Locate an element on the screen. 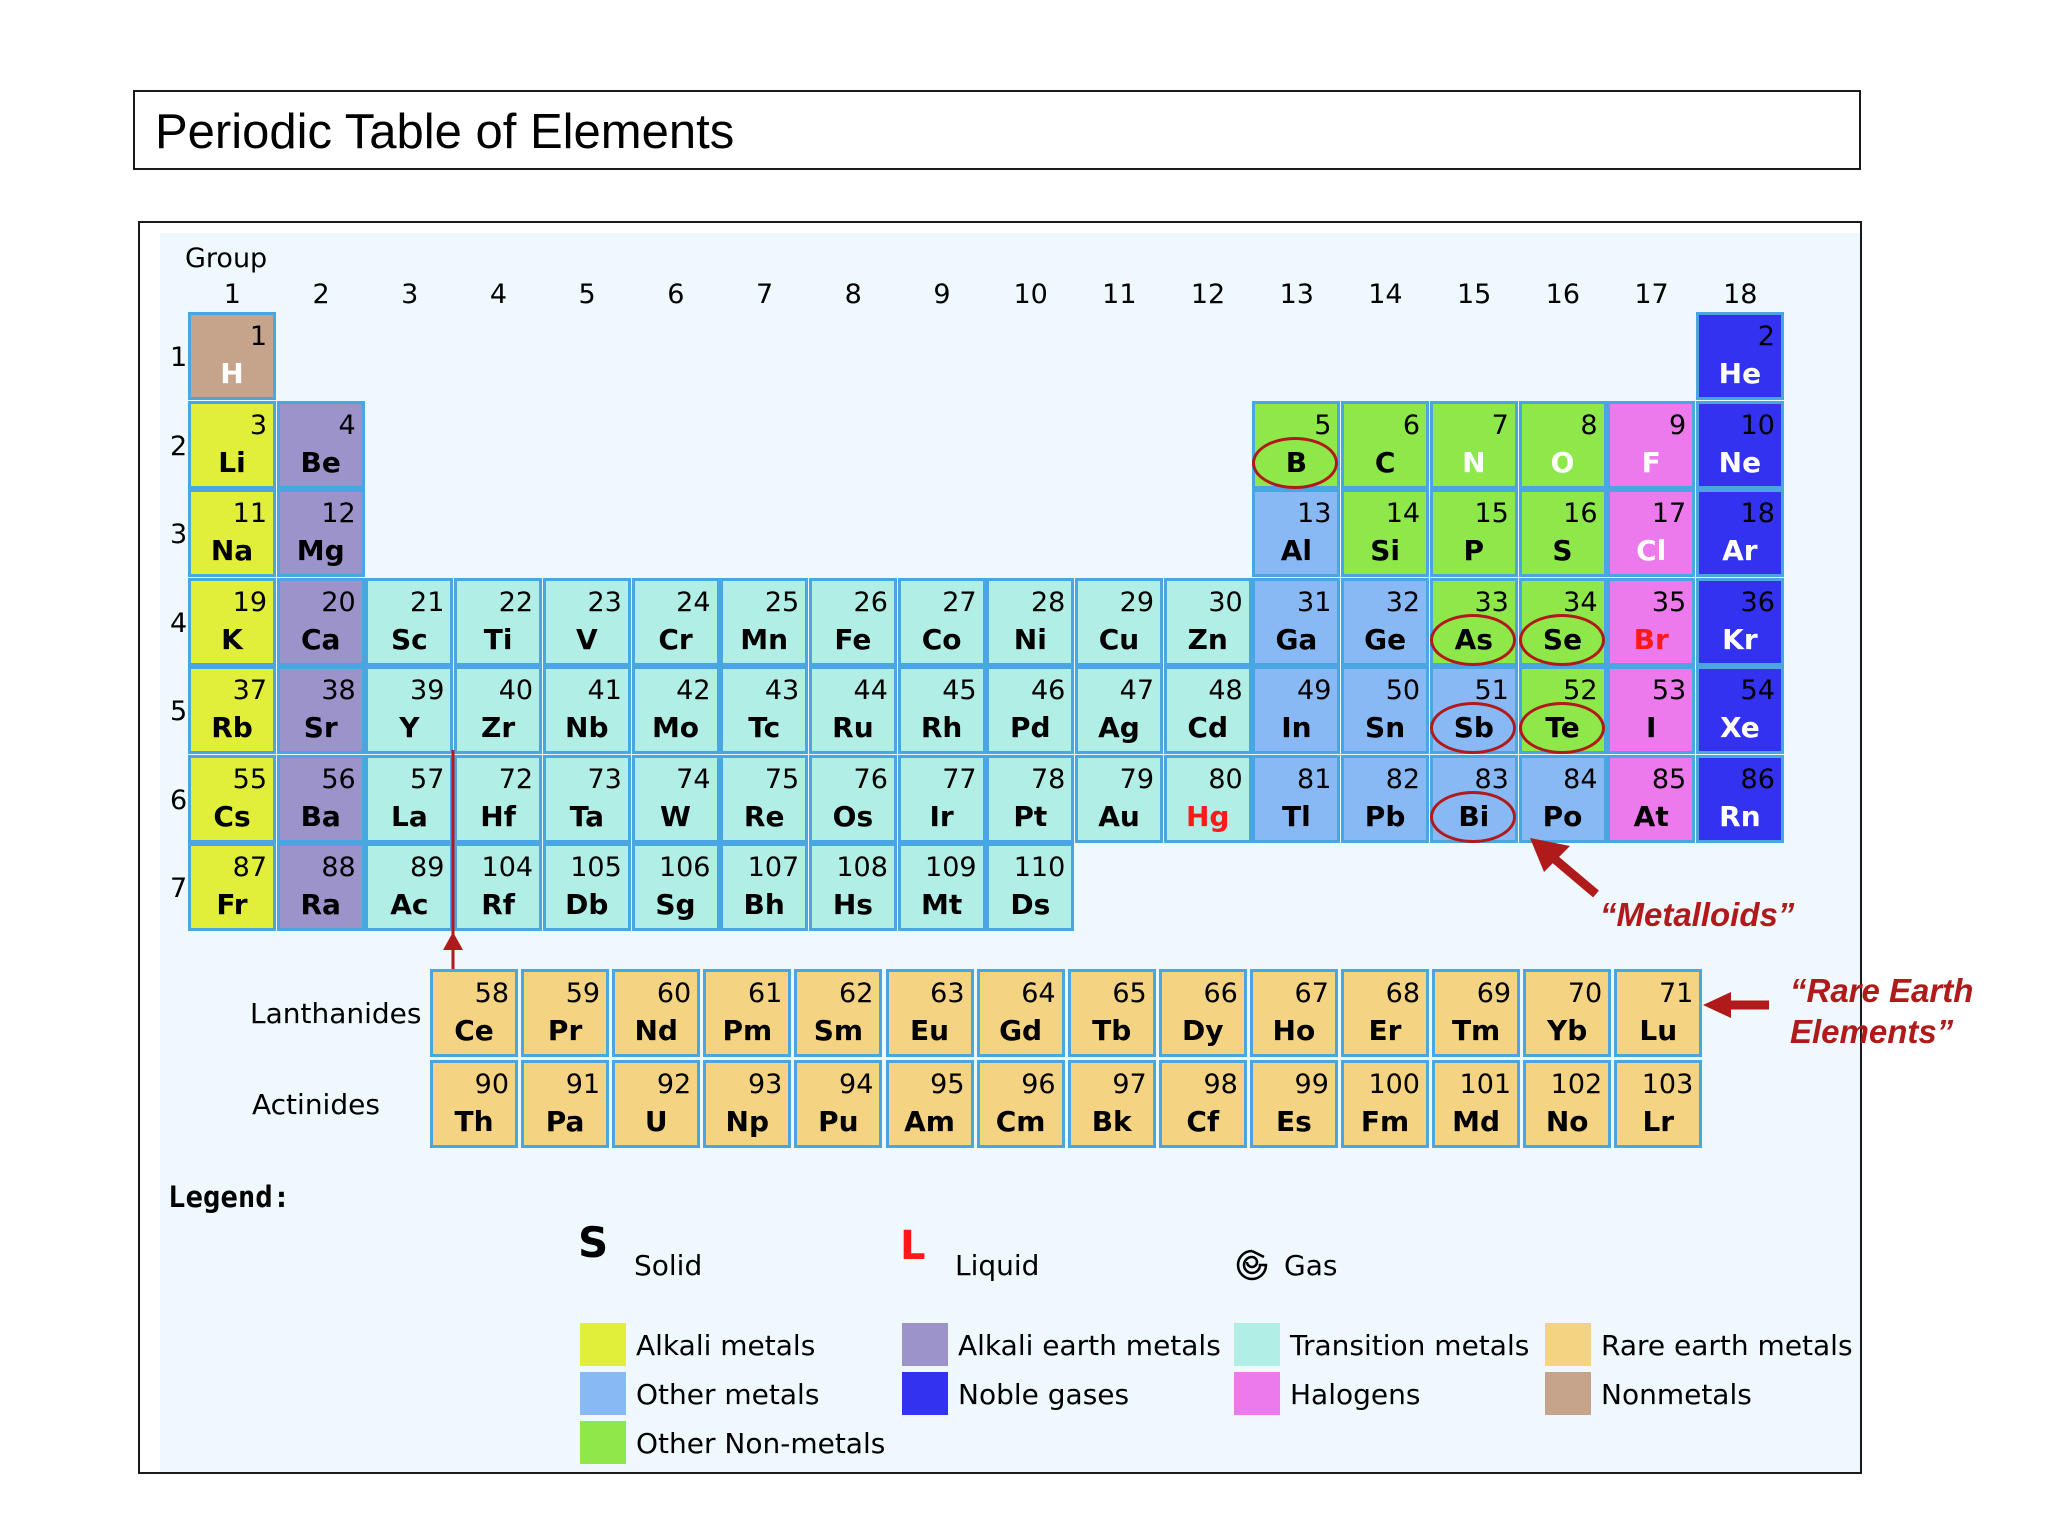 The width and height of the screenshot is (2048, 1536). element-cell-gd: 64 Gd is located at coordinates (1020, 1013).